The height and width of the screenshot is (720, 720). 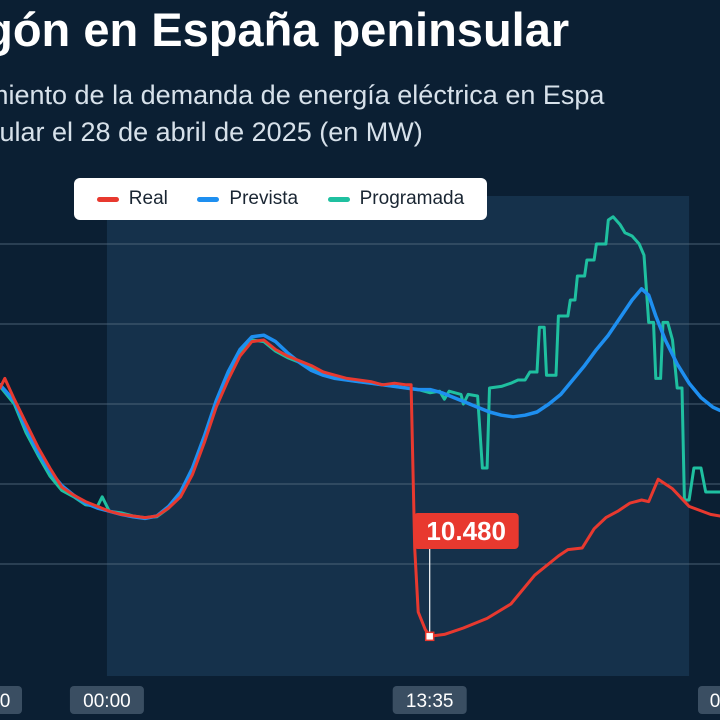 I want to click on chart-title: agón en España peninsular, so click(x=285, y=29).